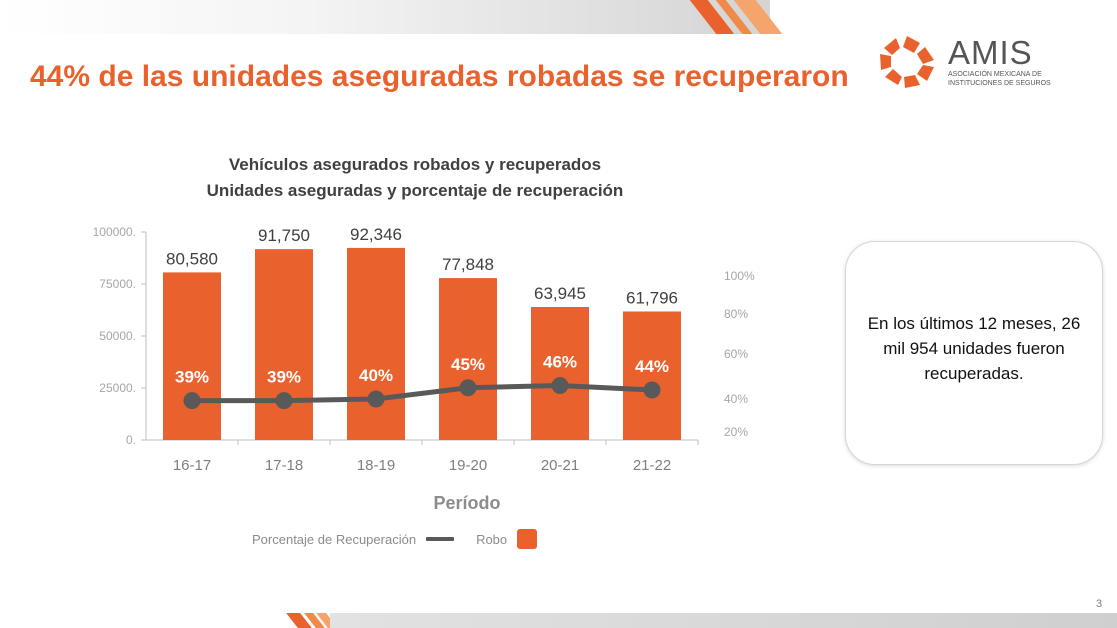 This screenshot has width=1117, height=628. What do you see at coordinates (1099, 604) in the screenshot?
I see `page-number: 3` at bounding box center [1099, 604].